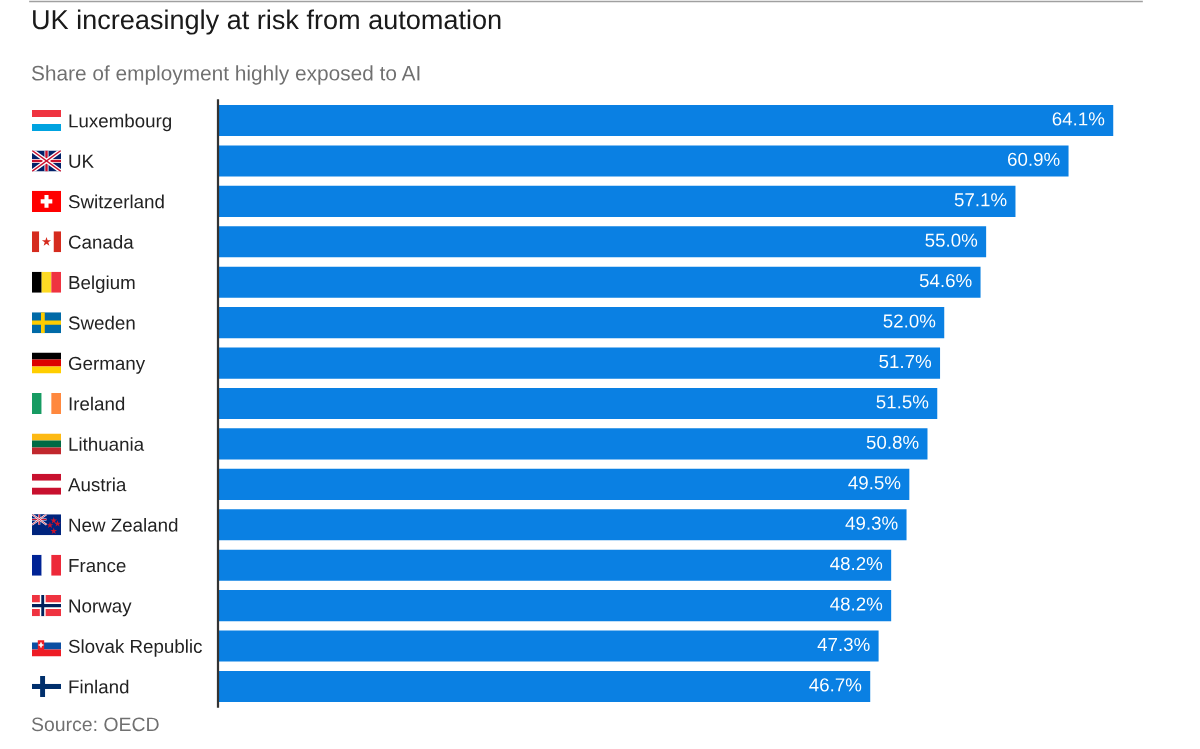 This screenshot has width=1200, height=749. Describe the element at coordinates (843, 644) in the screenshot. I see `data-label: 47.3%` at that location.